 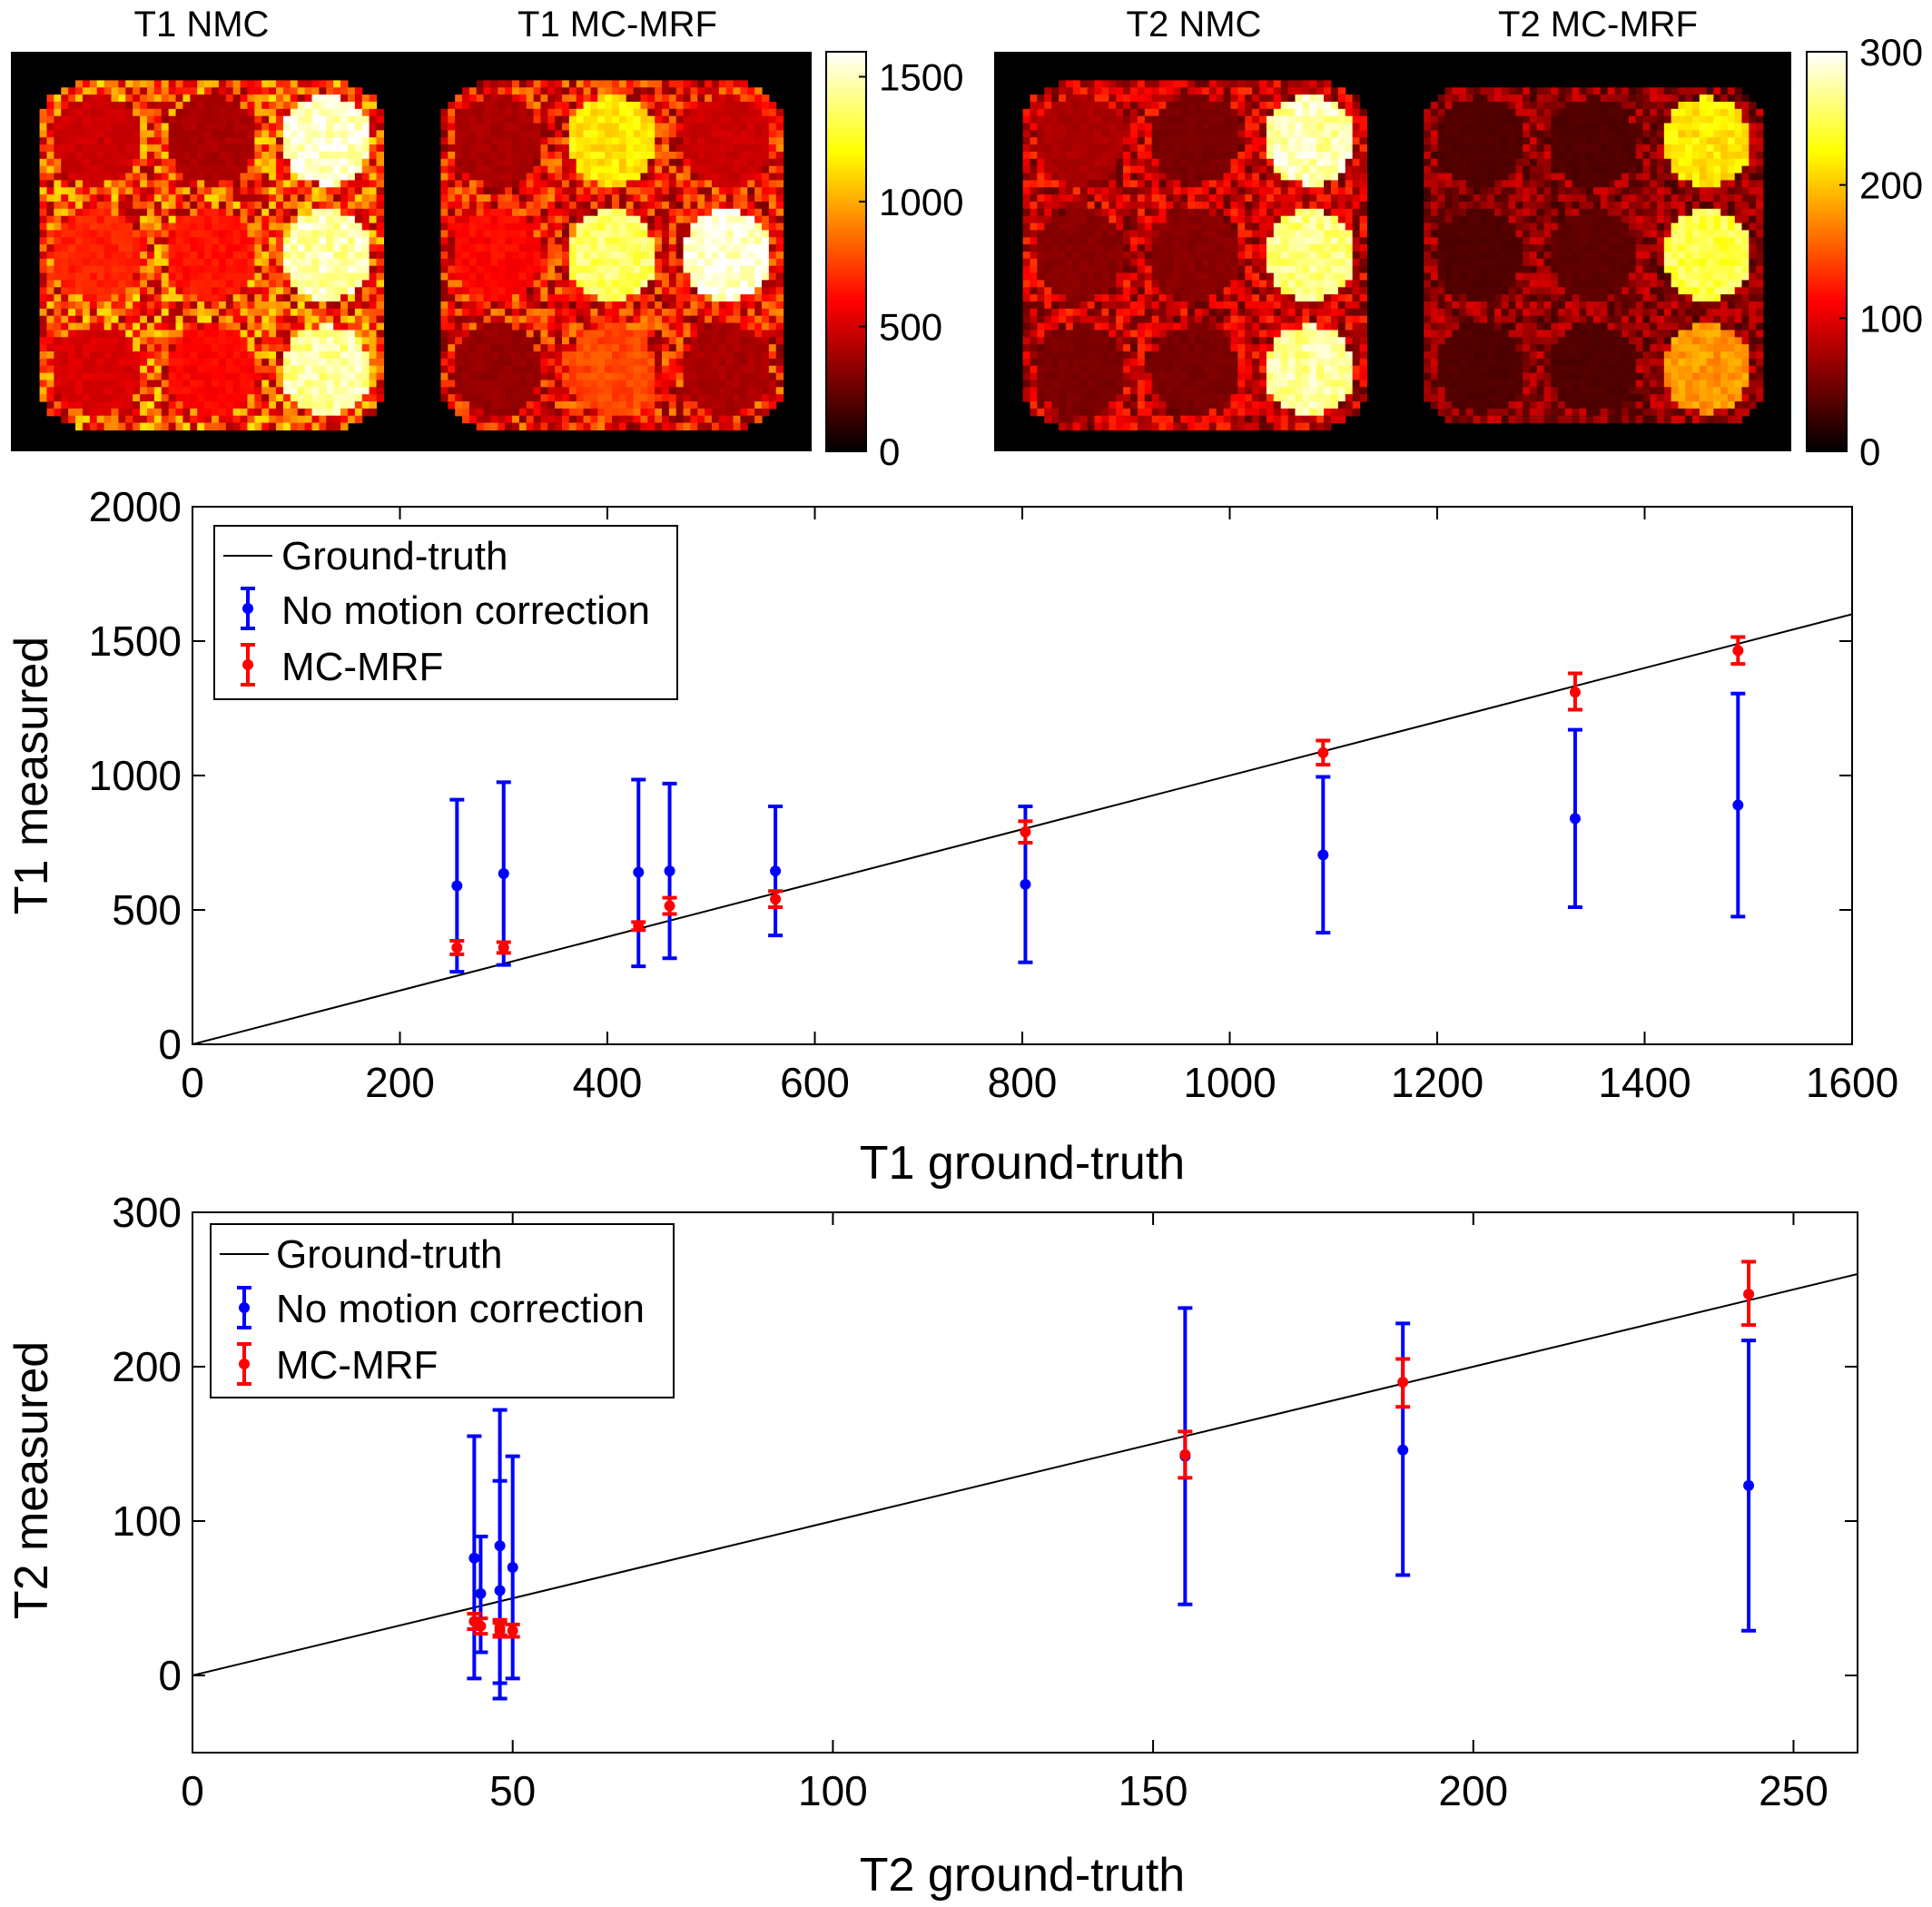 What do you see at coordinates (608, 1082) in the screenshot?
I see `x-tick-label: 400` at bounding box center [608, 1082].